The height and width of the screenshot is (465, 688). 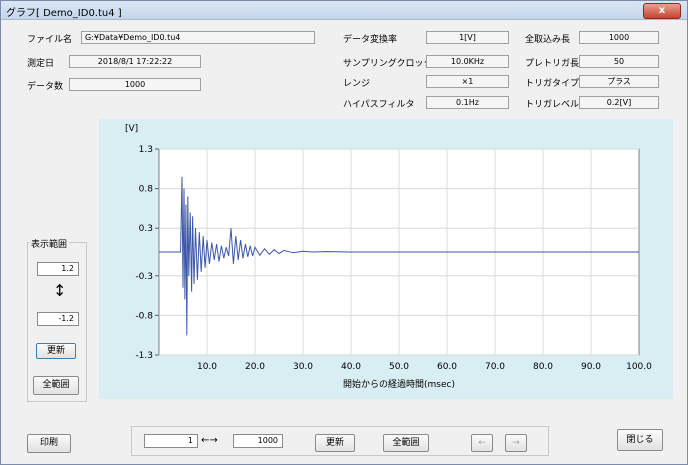 I want to click on x-tick-label: 90.0, so click(x=591, y=367).